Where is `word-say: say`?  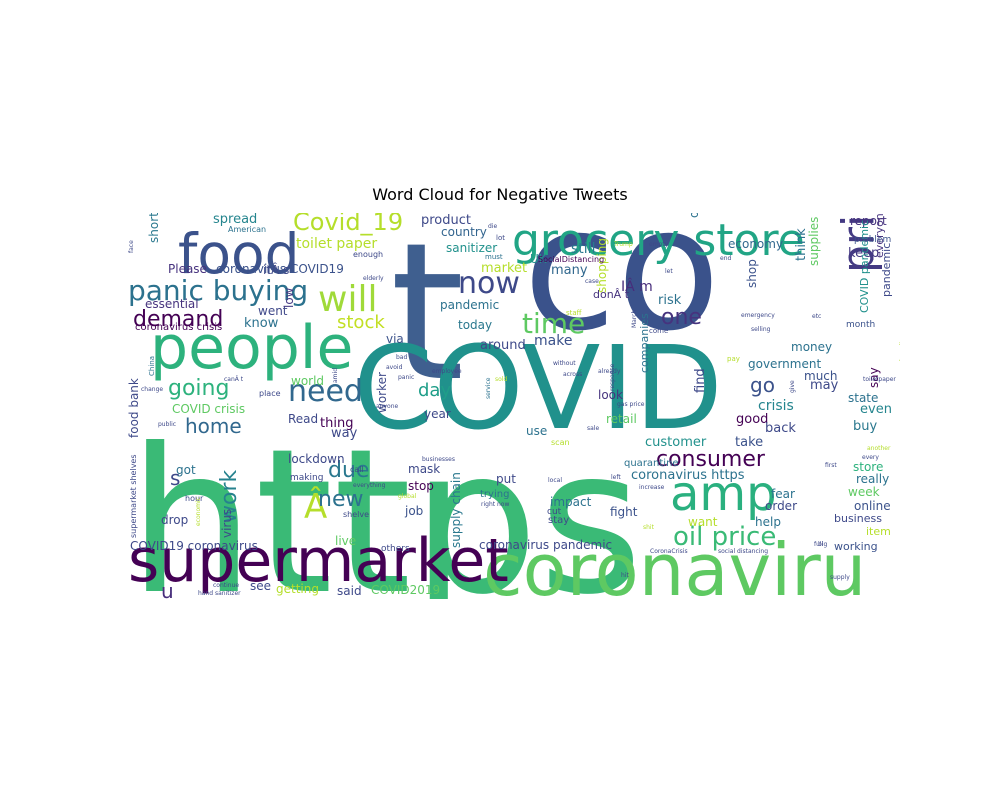
word-say: say is located at coordinates (874, 377).